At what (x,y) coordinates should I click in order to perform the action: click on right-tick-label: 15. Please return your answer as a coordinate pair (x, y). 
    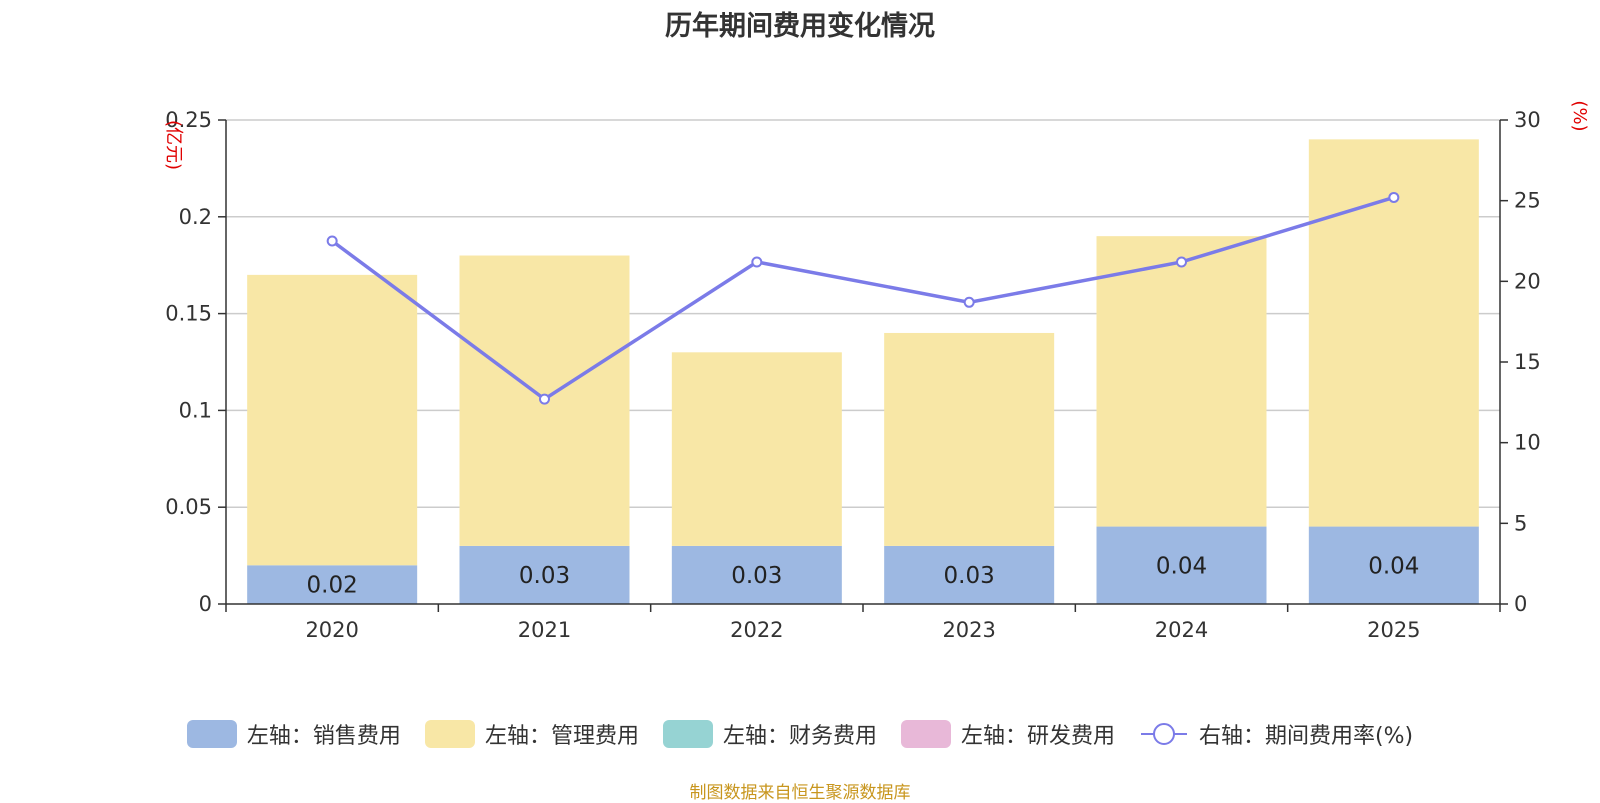
    Looking at the image, I should click on (1527, 362).